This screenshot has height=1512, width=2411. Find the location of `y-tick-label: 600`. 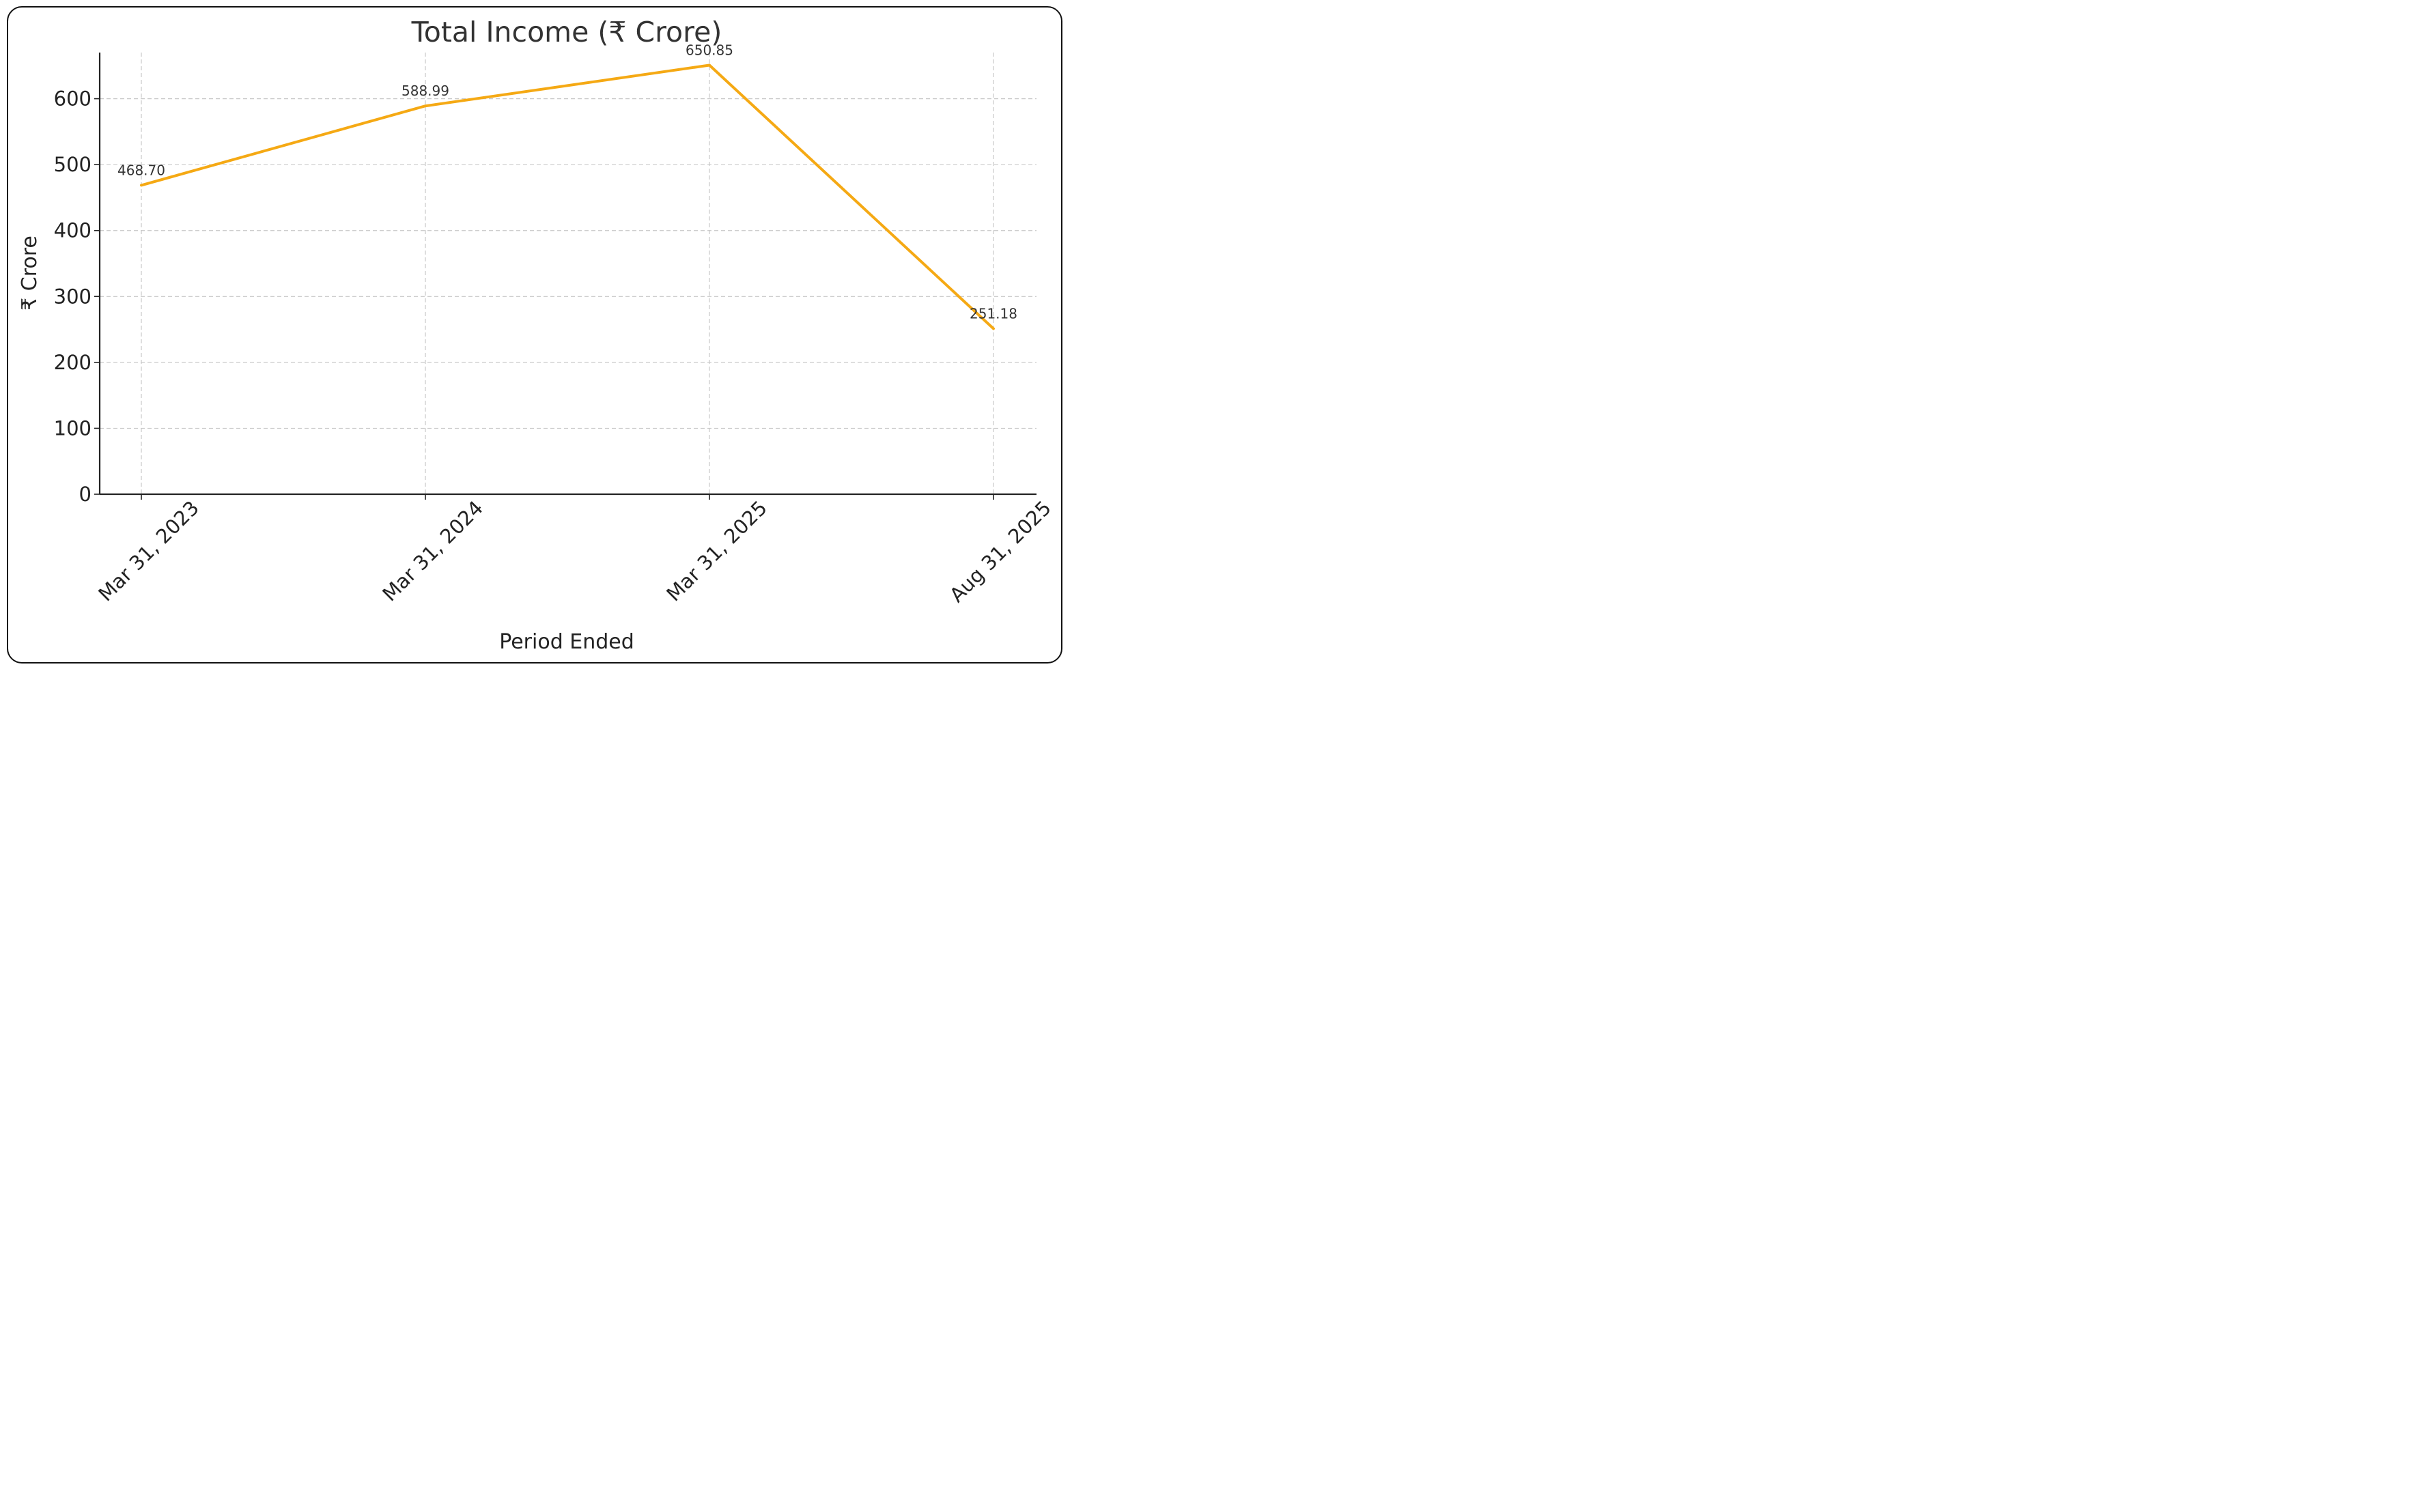

y-tick-label: 600 is located at coordinates (72, 99).